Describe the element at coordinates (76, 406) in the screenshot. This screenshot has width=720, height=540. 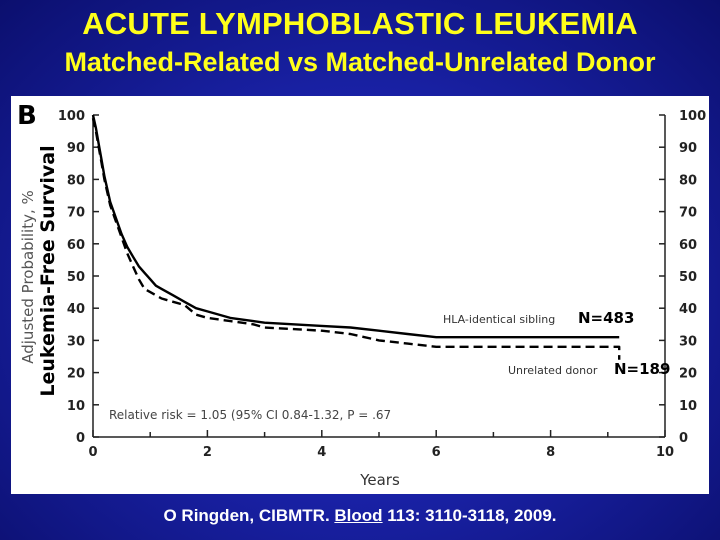
I see `y-tick-label-left: 10` at that location.